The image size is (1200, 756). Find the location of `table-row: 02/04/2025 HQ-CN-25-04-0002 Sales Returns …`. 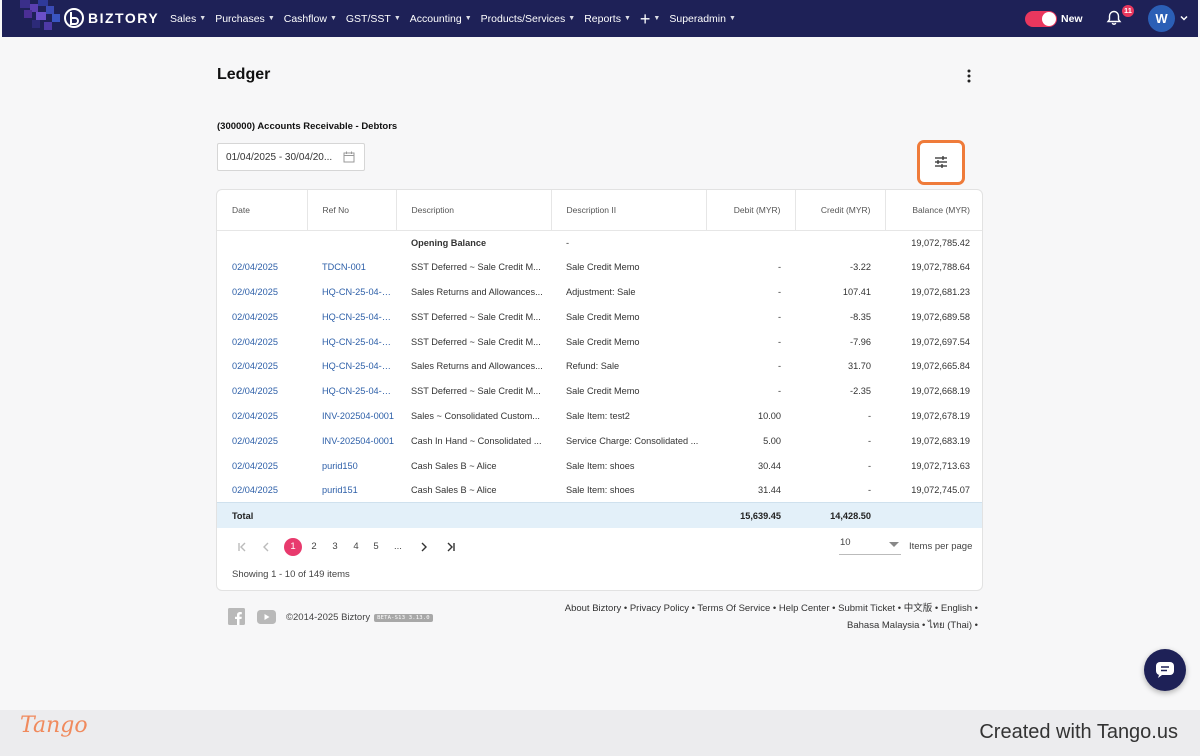

table-row: 02/04/2025 HQ-CN-25-04-0002 Sales Returns … is located at coordinates (599, 366).